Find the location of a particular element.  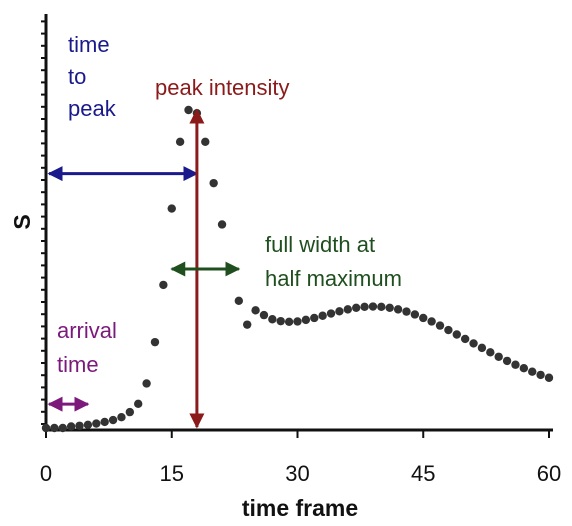

arrival_time-label: arrival is located at coordinates (87, 330).